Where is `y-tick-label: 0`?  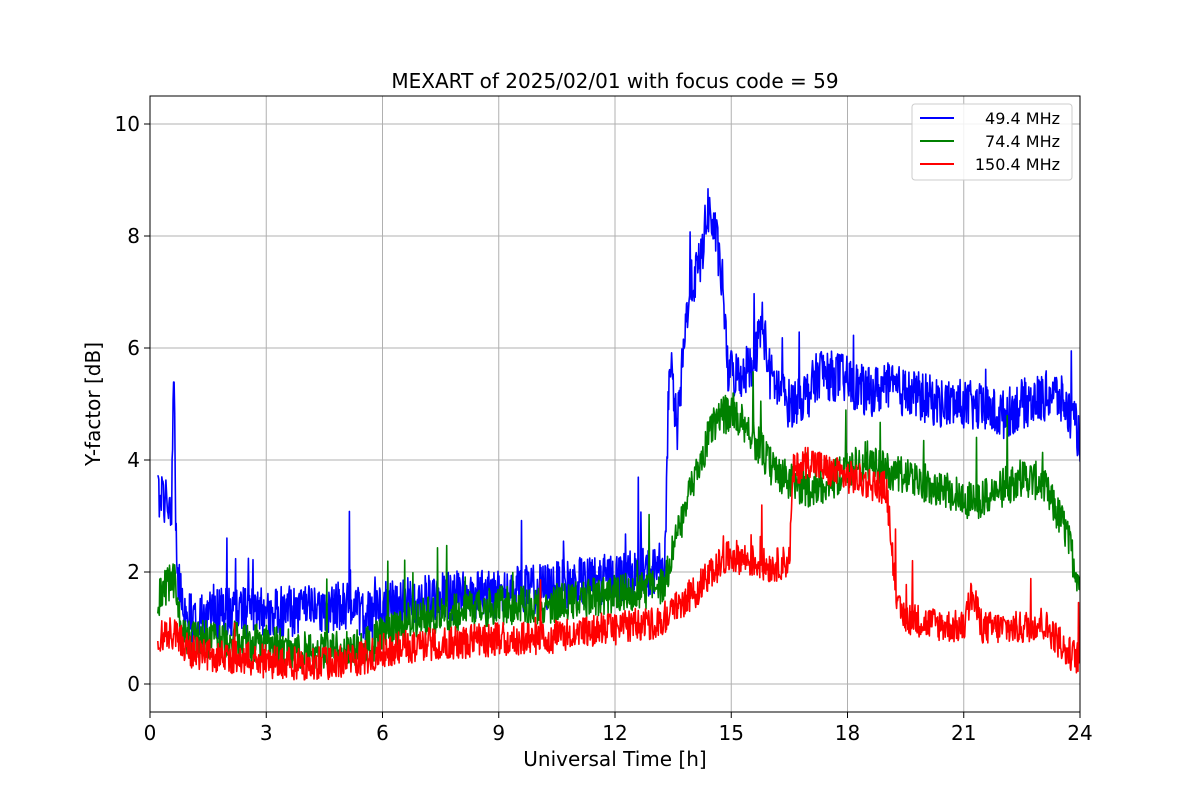
y-tick-label: 0 is located at coordinates (133, 684).